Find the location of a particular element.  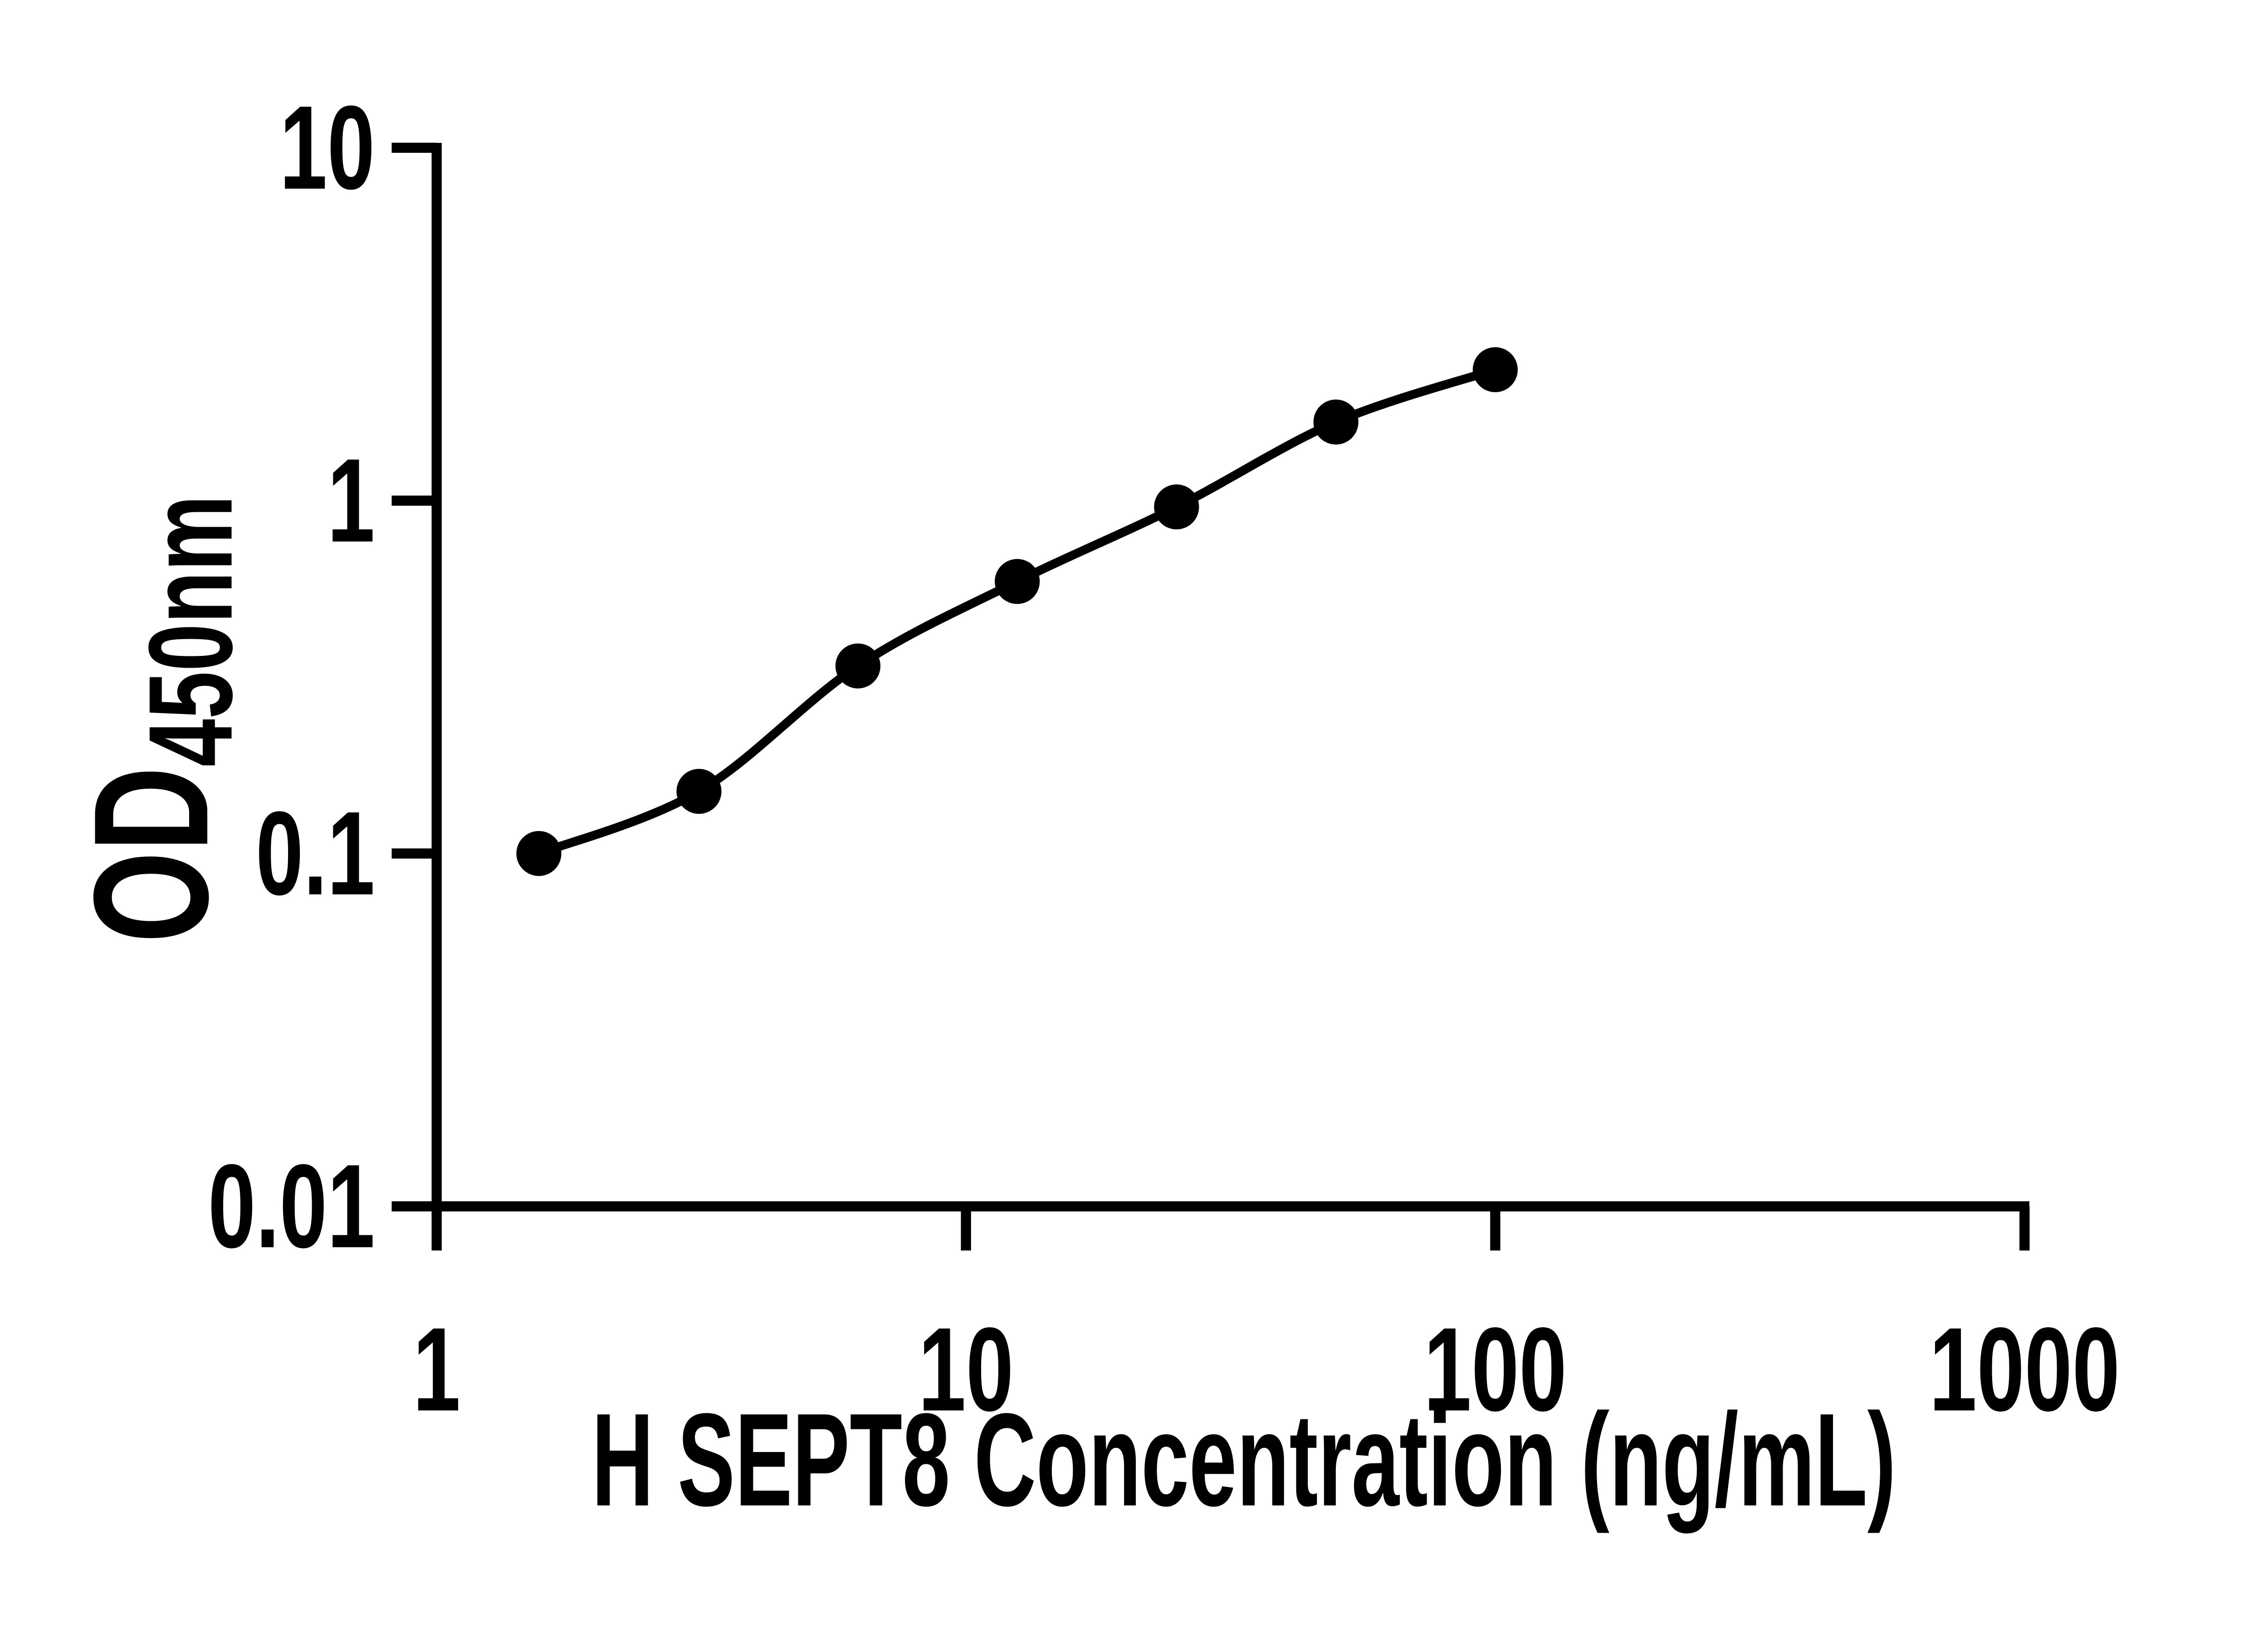

x-axis-tick-labels: 1 10 100 1000 is located at coordinates (1266, 1369).